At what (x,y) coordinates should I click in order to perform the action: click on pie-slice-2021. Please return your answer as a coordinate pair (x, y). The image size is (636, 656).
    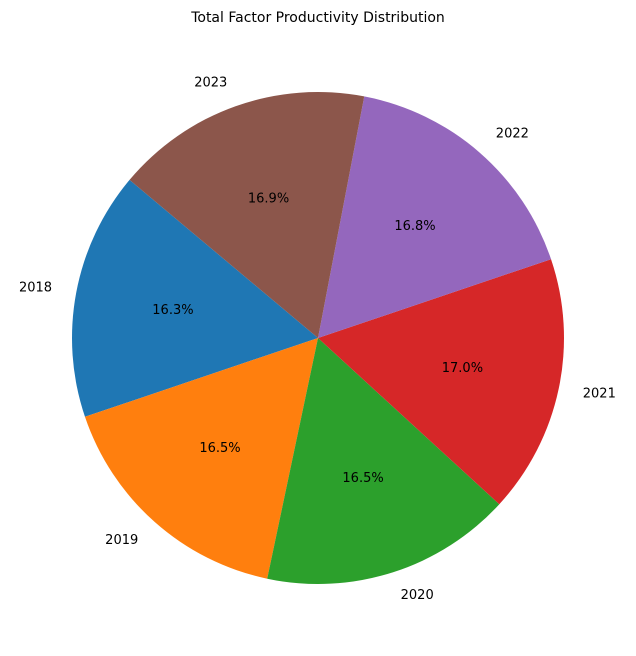
    Looking at the image, I should click on (441, 382).